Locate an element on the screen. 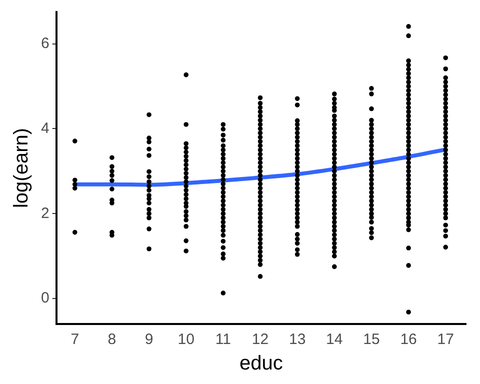 Image resolution: width=480 pixels, height=384 pixels. x-tick-label: 10 is located at coordinates (186, 339).